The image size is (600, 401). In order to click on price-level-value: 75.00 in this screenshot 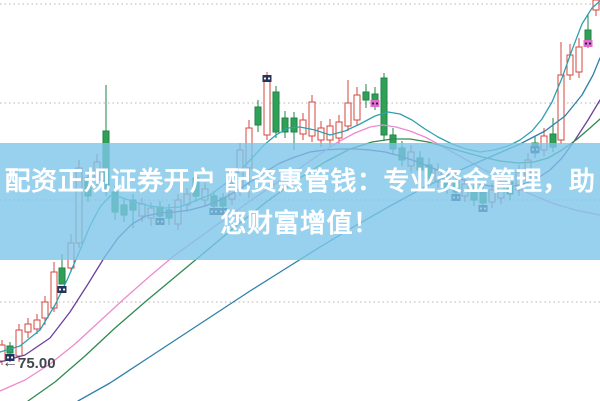, I will do `click(37, 363)`.